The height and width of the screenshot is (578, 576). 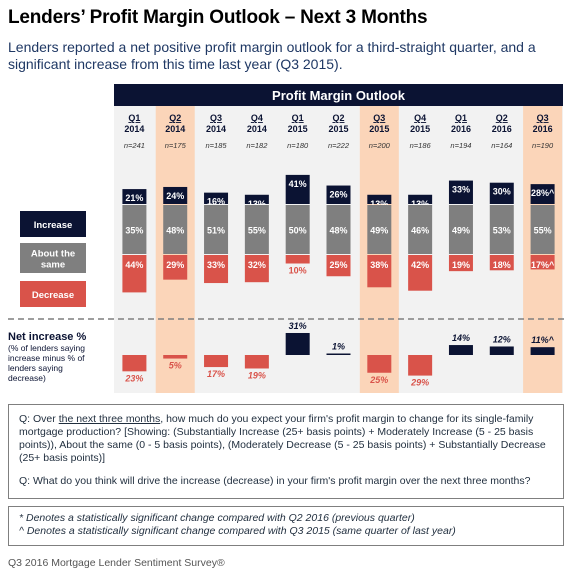 What do you see at coordinates (35, 368) in the screenshot?
I see `net-increase-note-line: lenders saying` at bounding box center [35, 368].